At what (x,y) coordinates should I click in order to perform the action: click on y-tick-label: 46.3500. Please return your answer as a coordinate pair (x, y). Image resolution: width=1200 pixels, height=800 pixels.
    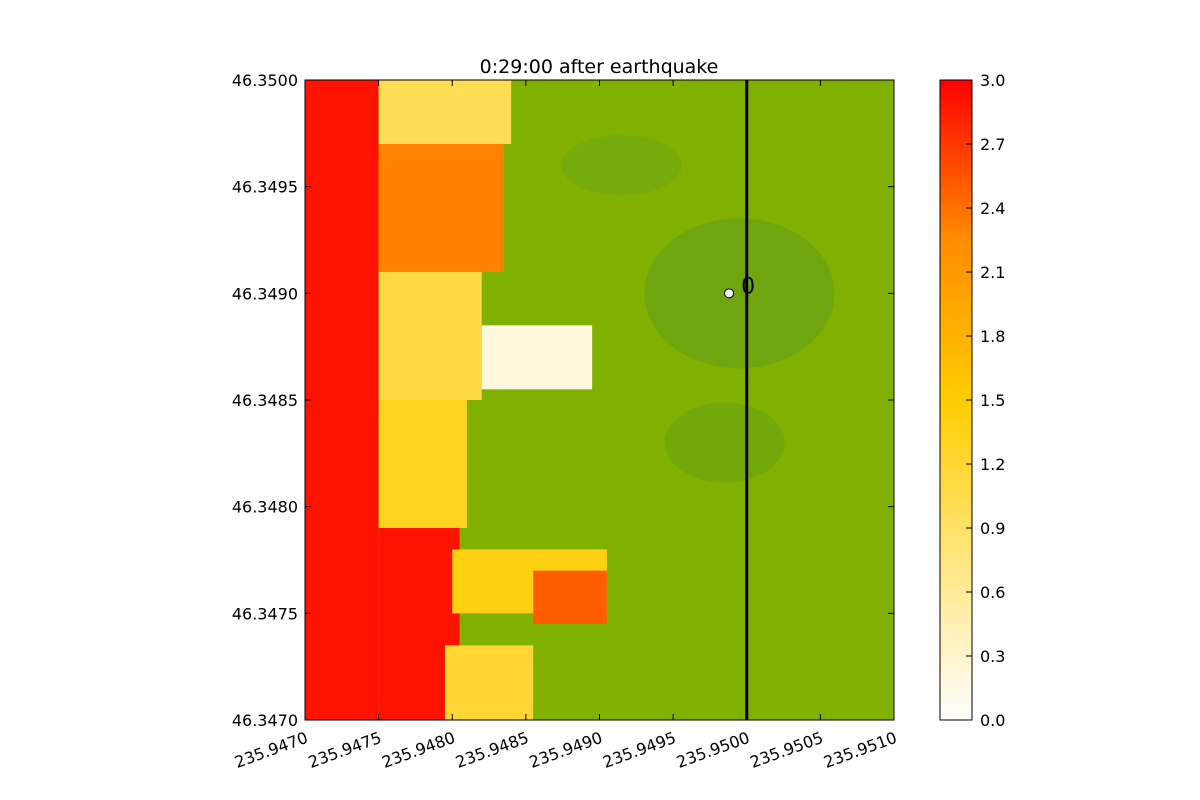
    Looking at the image, I should click on (265, 80).